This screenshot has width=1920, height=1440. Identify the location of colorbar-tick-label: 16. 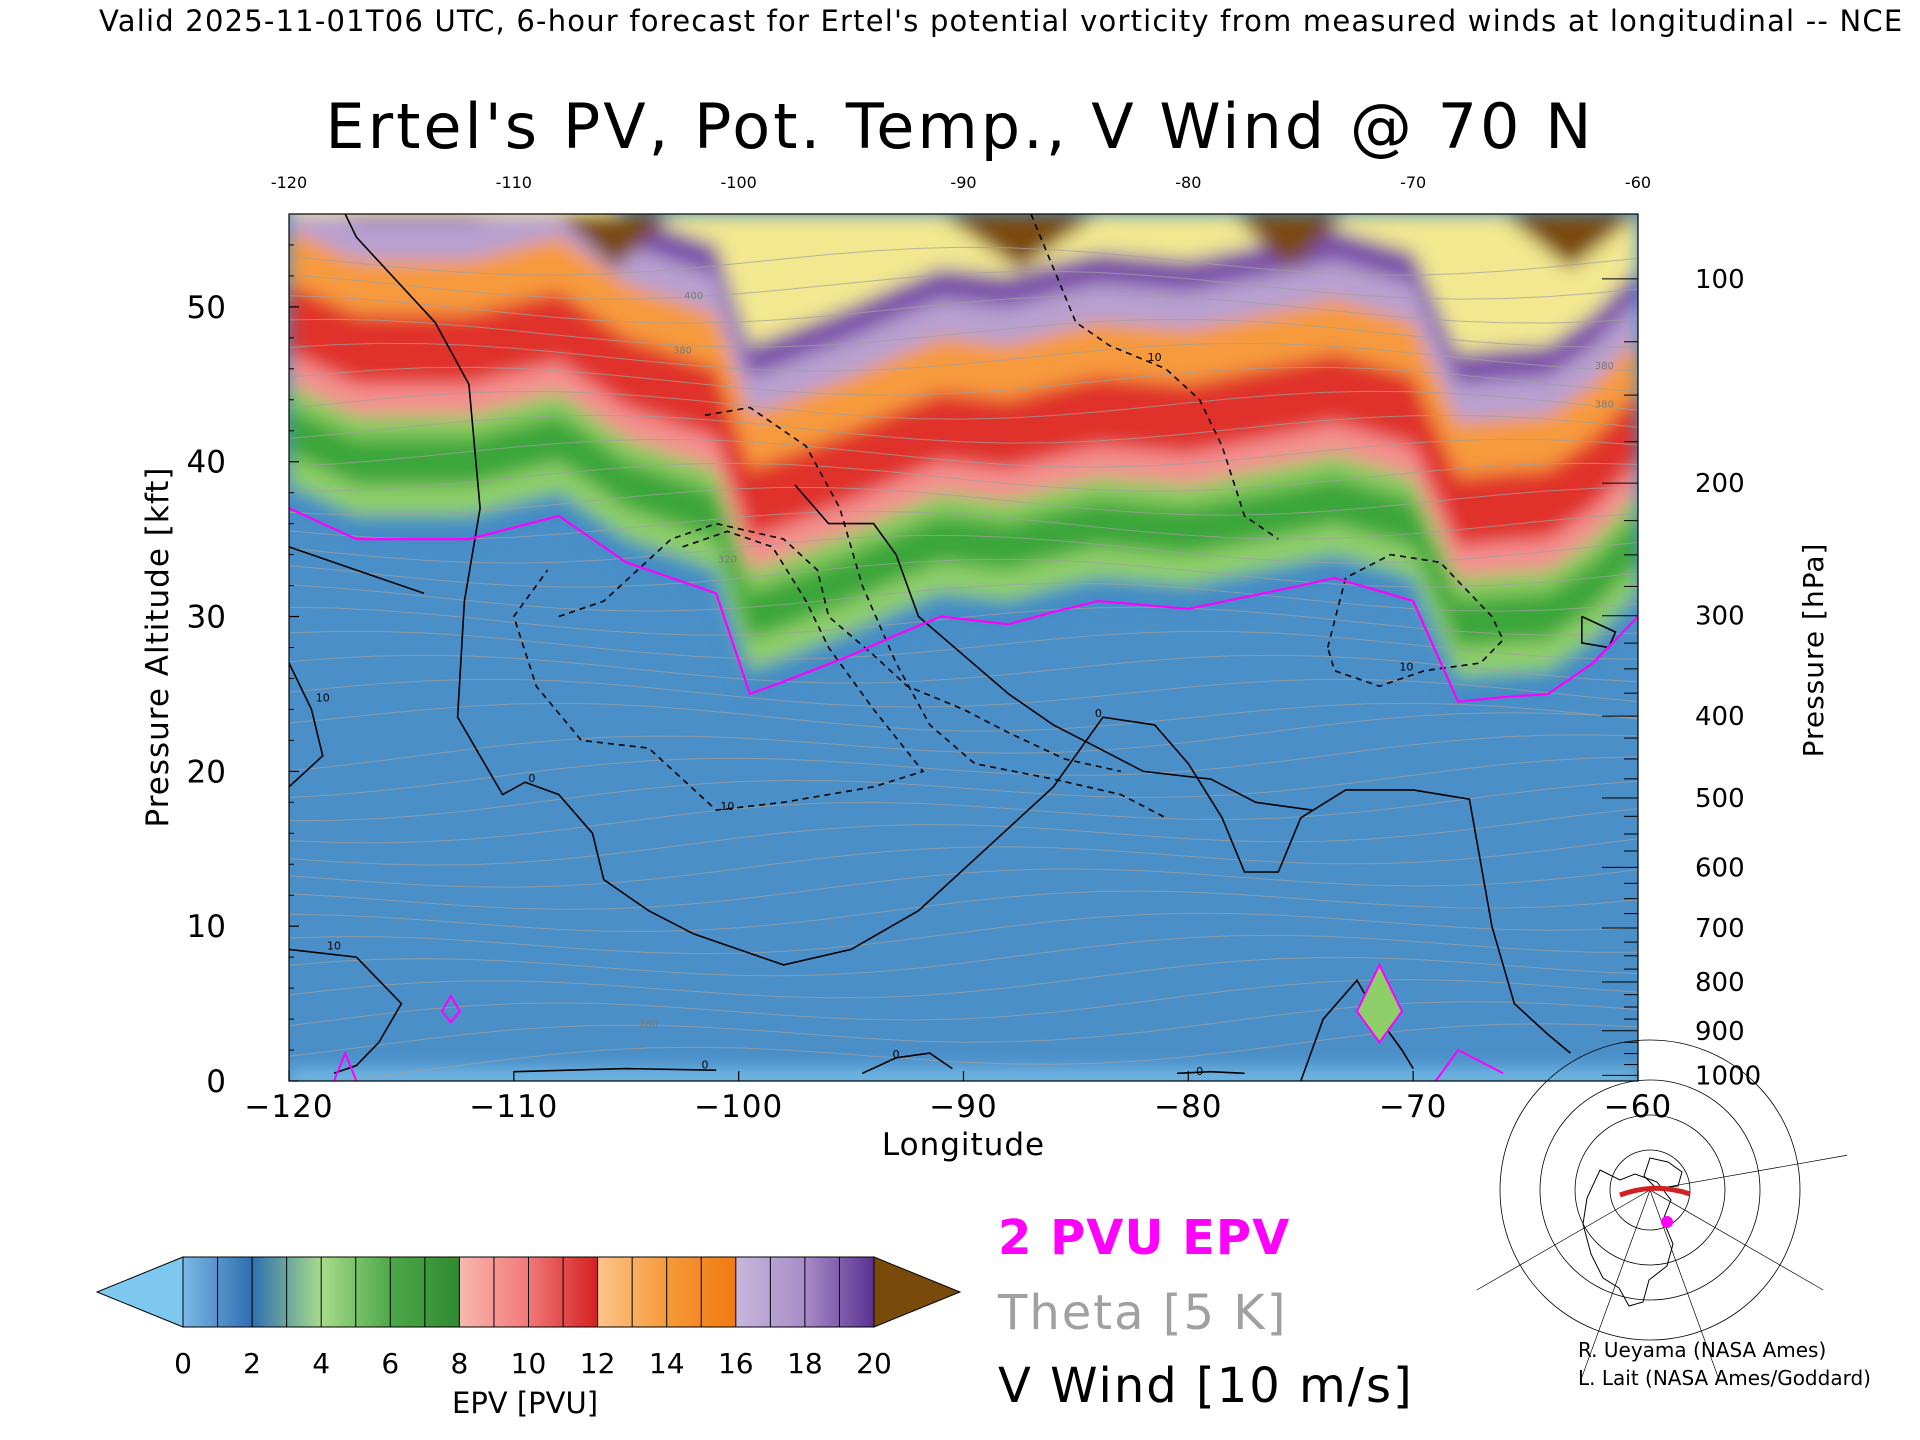
(736, 1363).